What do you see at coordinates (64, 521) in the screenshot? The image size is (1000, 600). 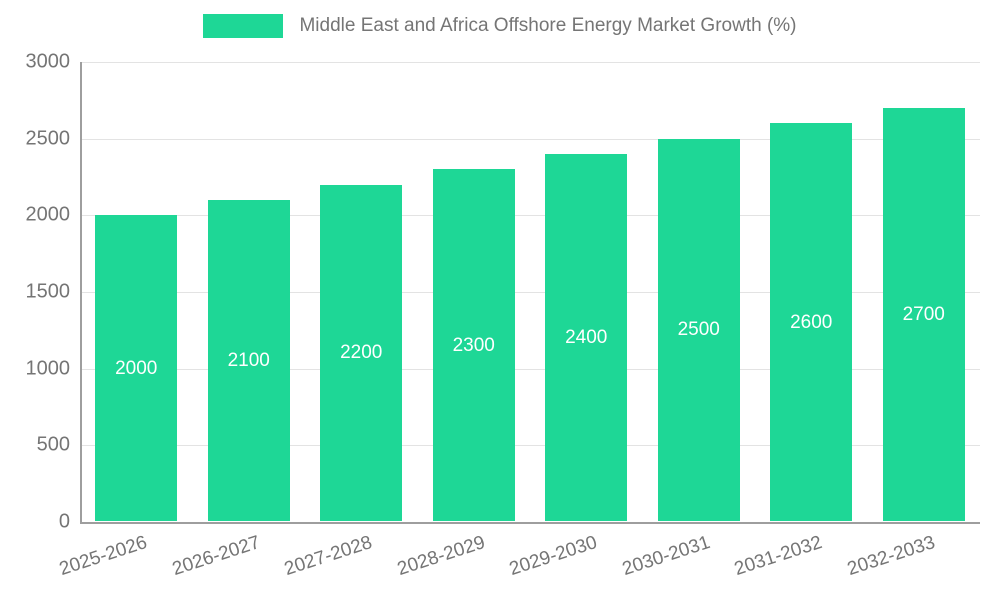 I see `y-axis-tick-label: 0` at bounding box center [64, 521].